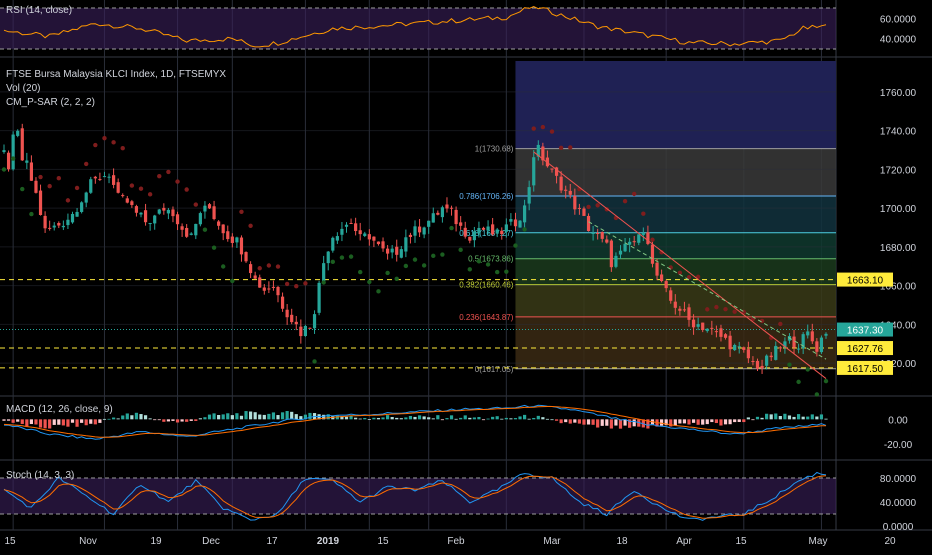 The height and width of the screenshot is (555, 932). What do you see at coordinates (415, 422) in the screenshot?
I see `macd-line` at bounding box center [415, 422].